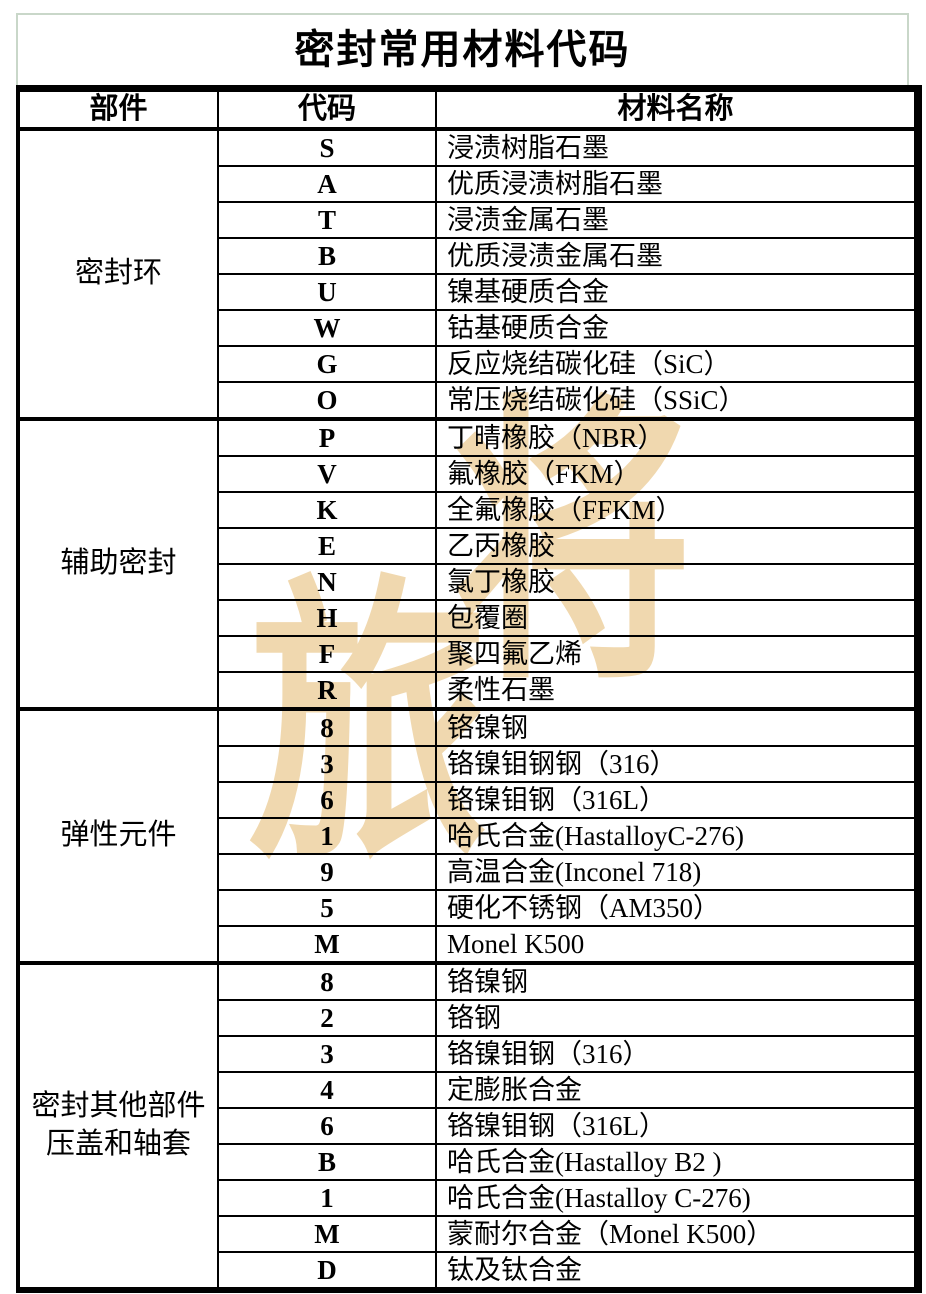 The image size is (926, 1294). What do you see at coordinates (327, 147) in the screenshot?
I see `code-cell: S` at bounding box center [327, 147].